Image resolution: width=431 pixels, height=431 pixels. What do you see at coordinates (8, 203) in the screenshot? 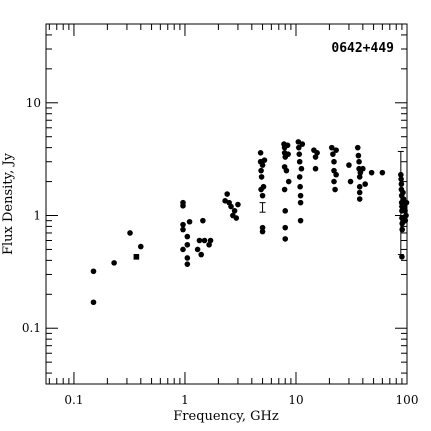
I see `y-axis-label: Flux Density, Jy` at bounding box center [8, 203].